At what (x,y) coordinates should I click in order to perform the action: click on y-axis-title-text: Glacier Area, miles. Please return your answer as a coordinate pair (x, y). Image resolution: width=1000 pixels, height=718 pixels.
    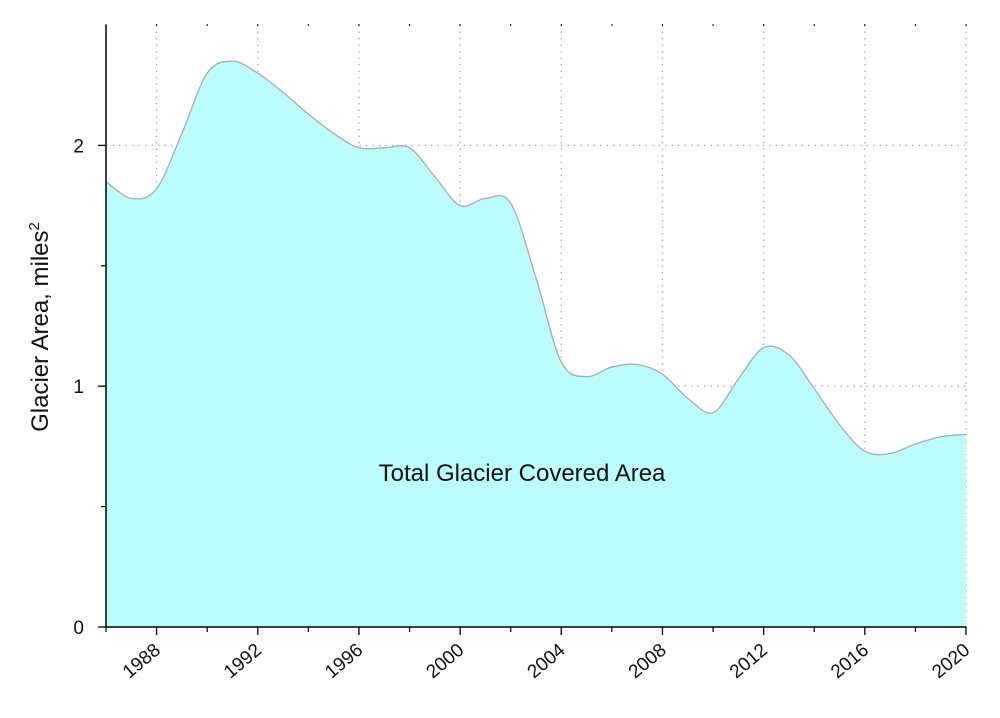
    Looking at the image, I should click on (40, 330).